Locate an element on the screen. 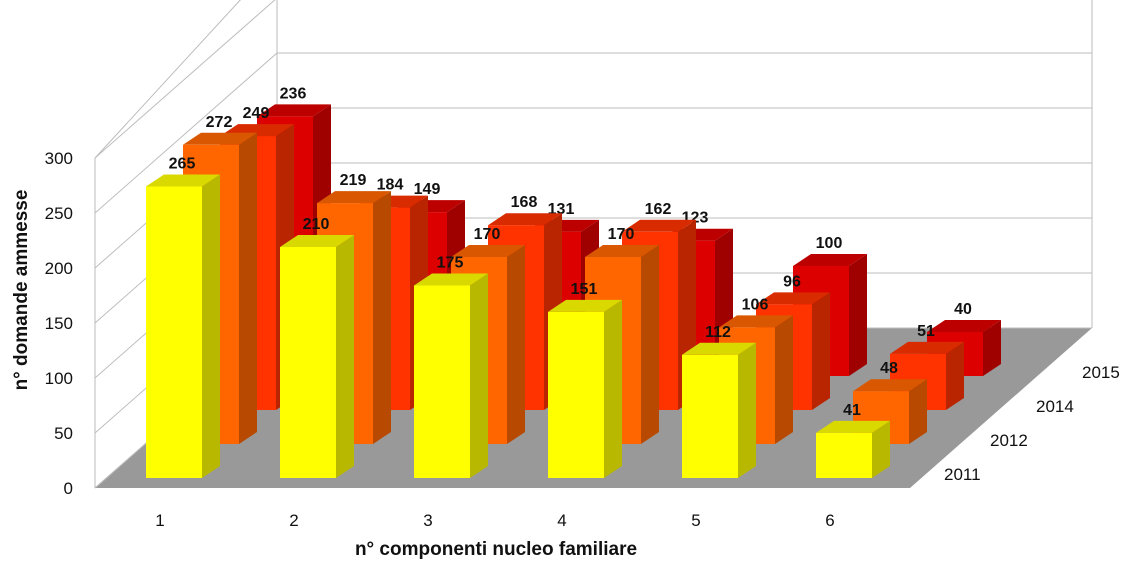 This screenshot has height=562, width=1128. data-label: 149 is located at coordinates (427, 189).